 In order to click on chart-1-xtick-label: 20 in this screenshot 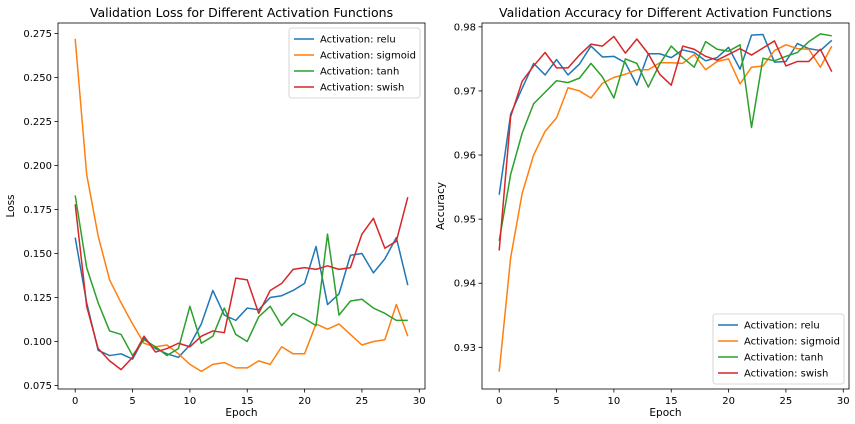, I will do `click(304, 401)`.